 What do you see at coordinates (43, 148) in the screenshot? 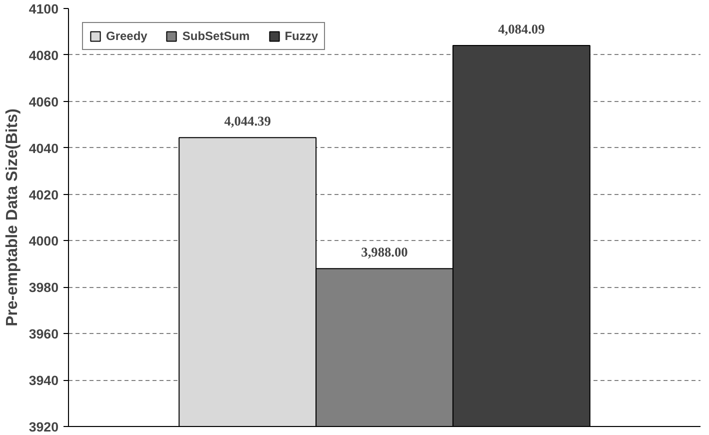
I see `y-tick-label: 4040` at bounding box center [43, 148].